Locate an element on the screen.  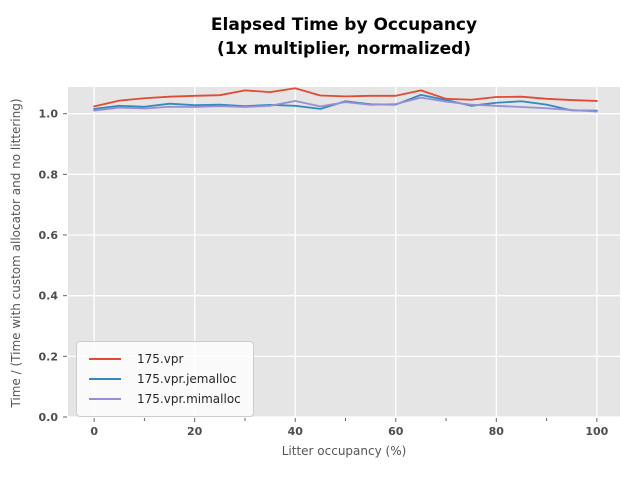
y-tick-label: 0.0 is located at coordinates (49, 417).